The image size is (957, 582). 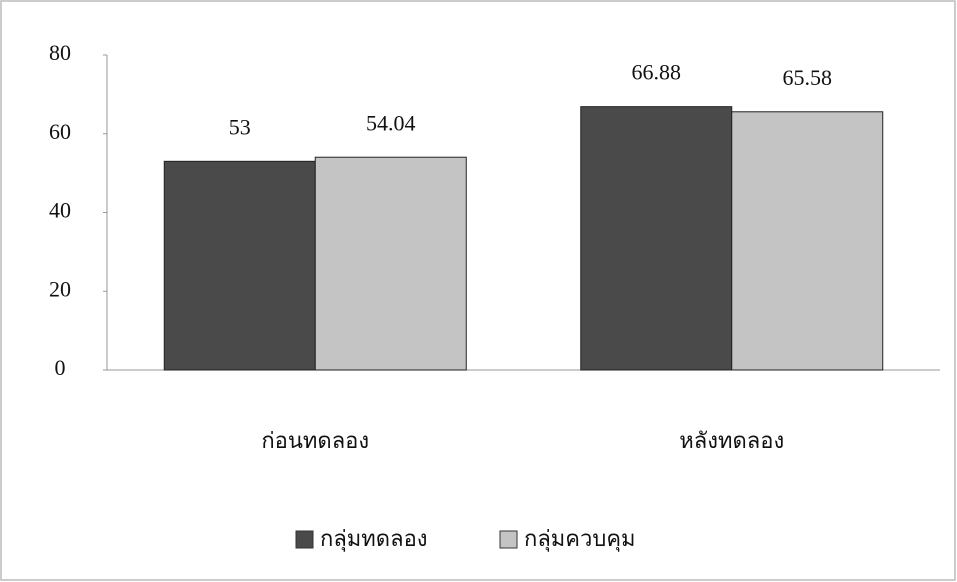 What do you see at coordinates (315, 440) in the screenshot?
I see `x-tick-label: ก่อนทดลอง` at bounding box center [315, 440].